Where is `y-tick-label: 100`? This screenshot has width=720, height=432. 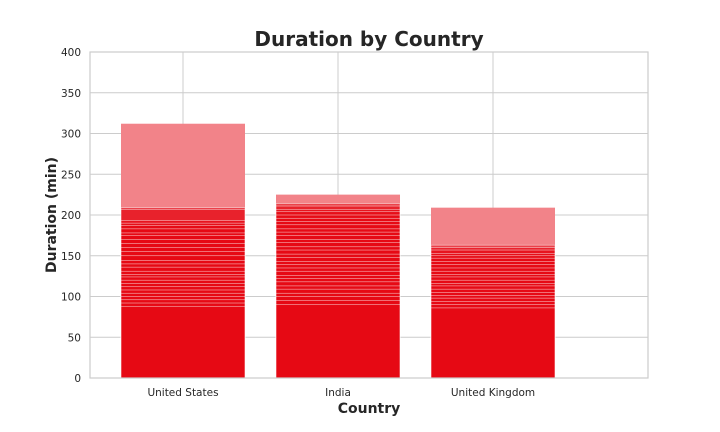
y-tick-label: 100 is located at coordinates (71, 298).